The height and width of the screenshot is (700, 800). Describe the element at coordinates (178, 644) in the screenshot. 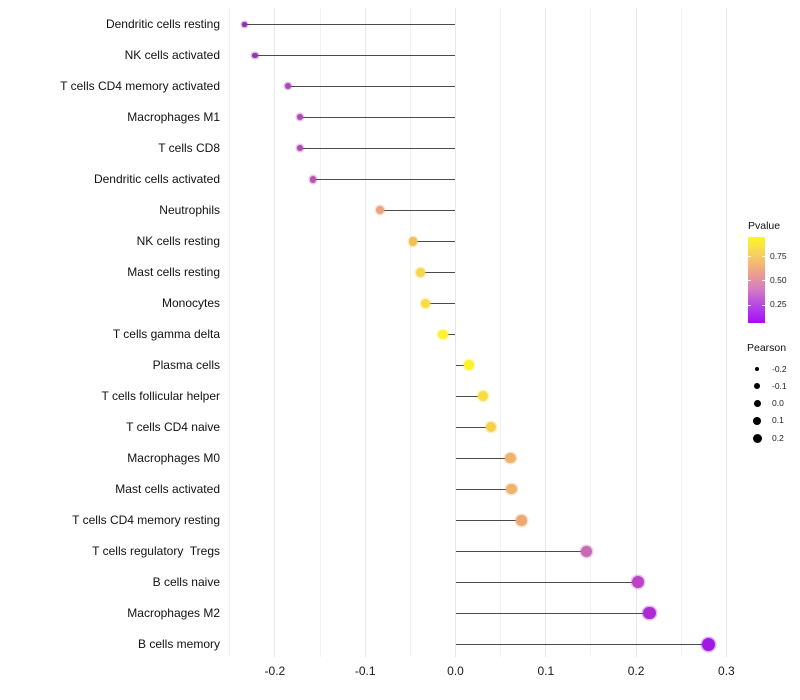

I see `category-label: B cells memory` at that location.